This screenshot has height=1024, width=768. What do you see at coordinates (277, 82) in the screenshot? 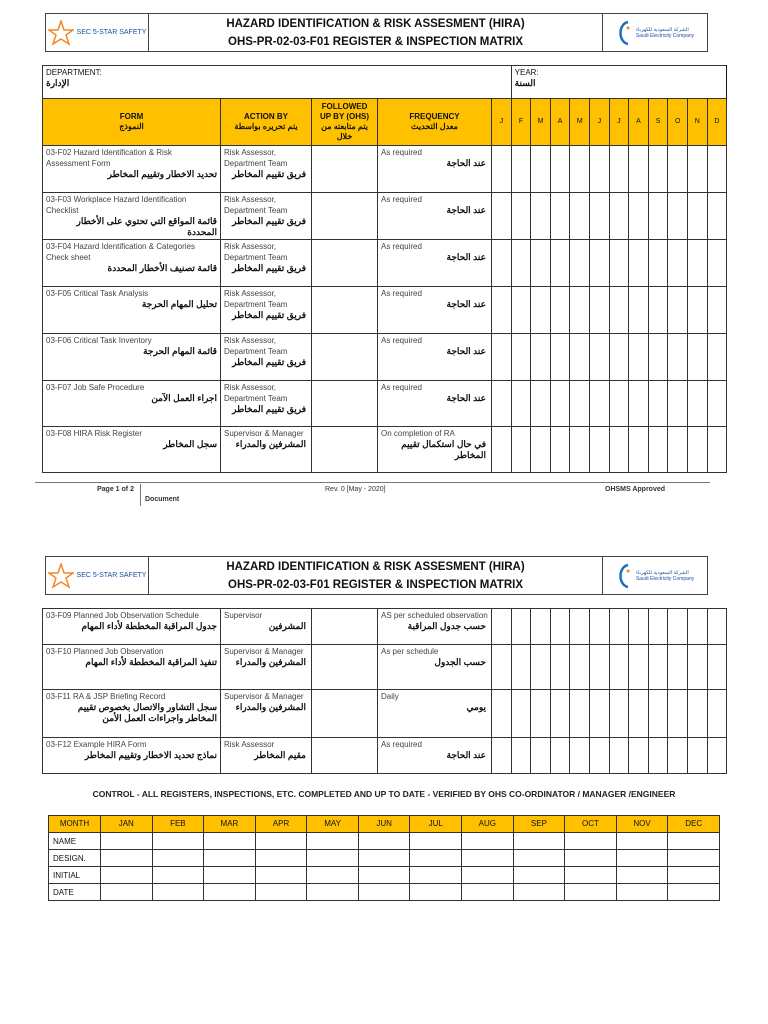
I see `department-field: DEPARTMENT: الإدارة` at bounding box center [277, 82].